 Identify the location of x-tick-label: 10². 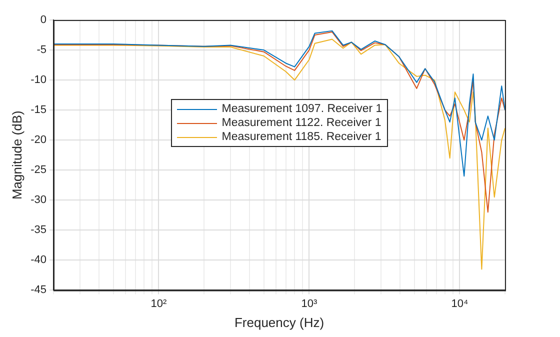
(158, 304).